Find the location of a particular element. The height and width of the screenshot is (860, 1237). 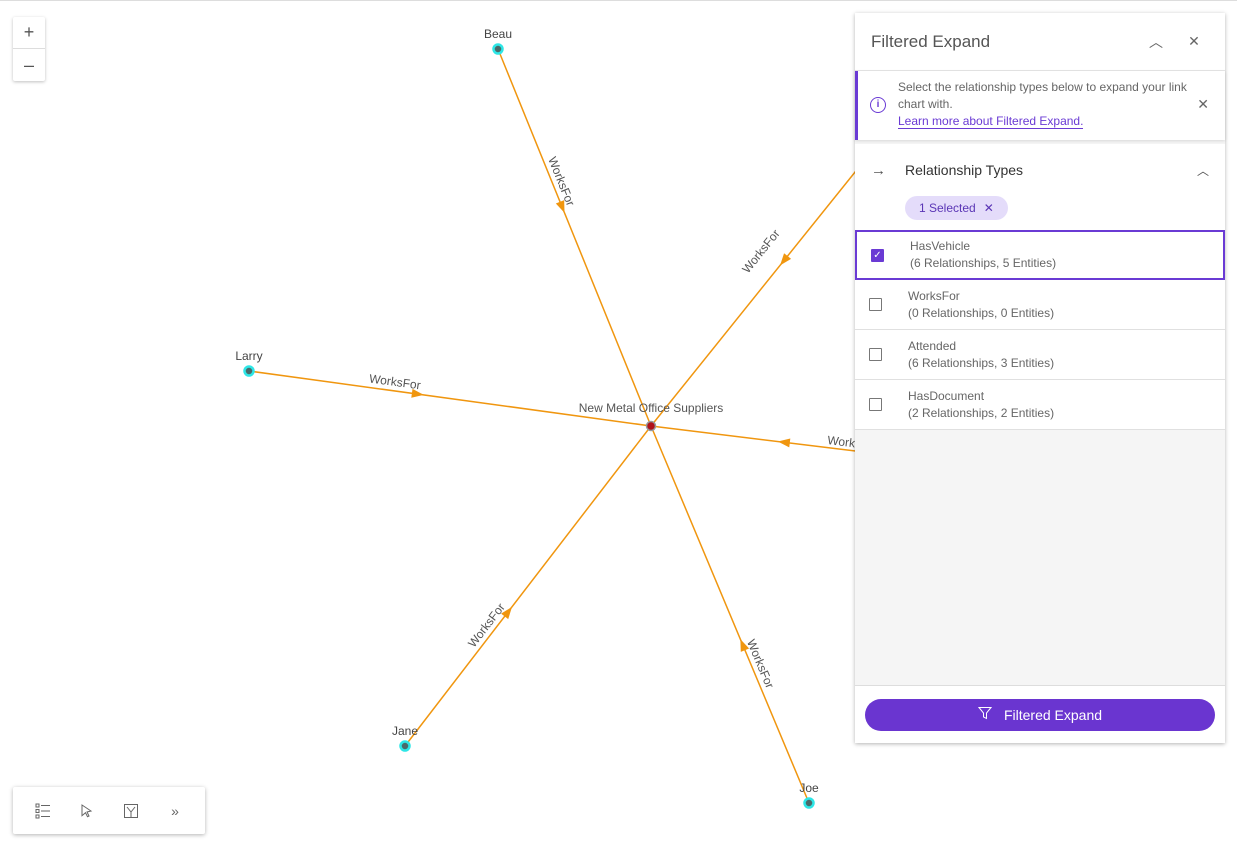

close-panel-button: ✕ is located at coordinates (1194, 41).